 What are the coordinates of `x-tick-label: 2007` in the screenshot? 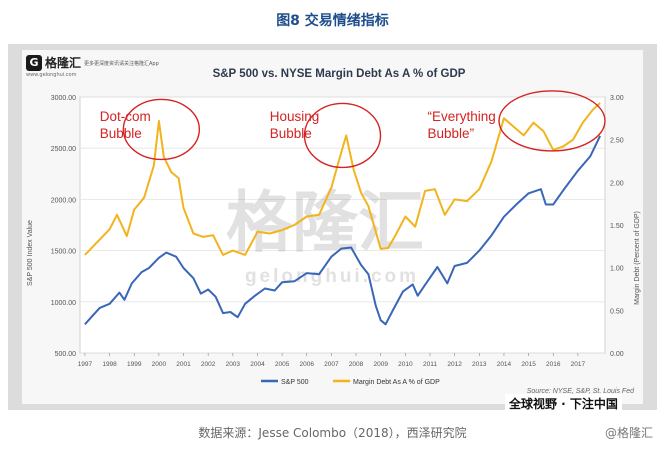 It's located at (331, 364).